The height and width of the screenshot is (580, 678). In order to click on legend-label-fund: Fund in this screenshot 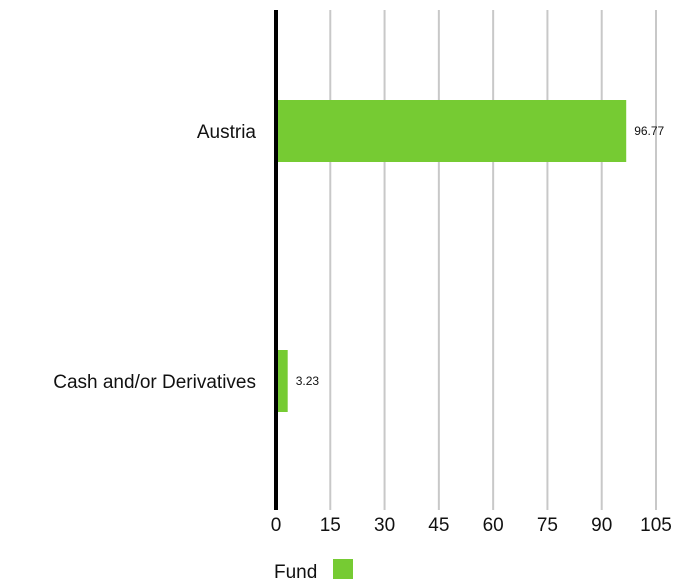, I will do `click(295, 571)`.